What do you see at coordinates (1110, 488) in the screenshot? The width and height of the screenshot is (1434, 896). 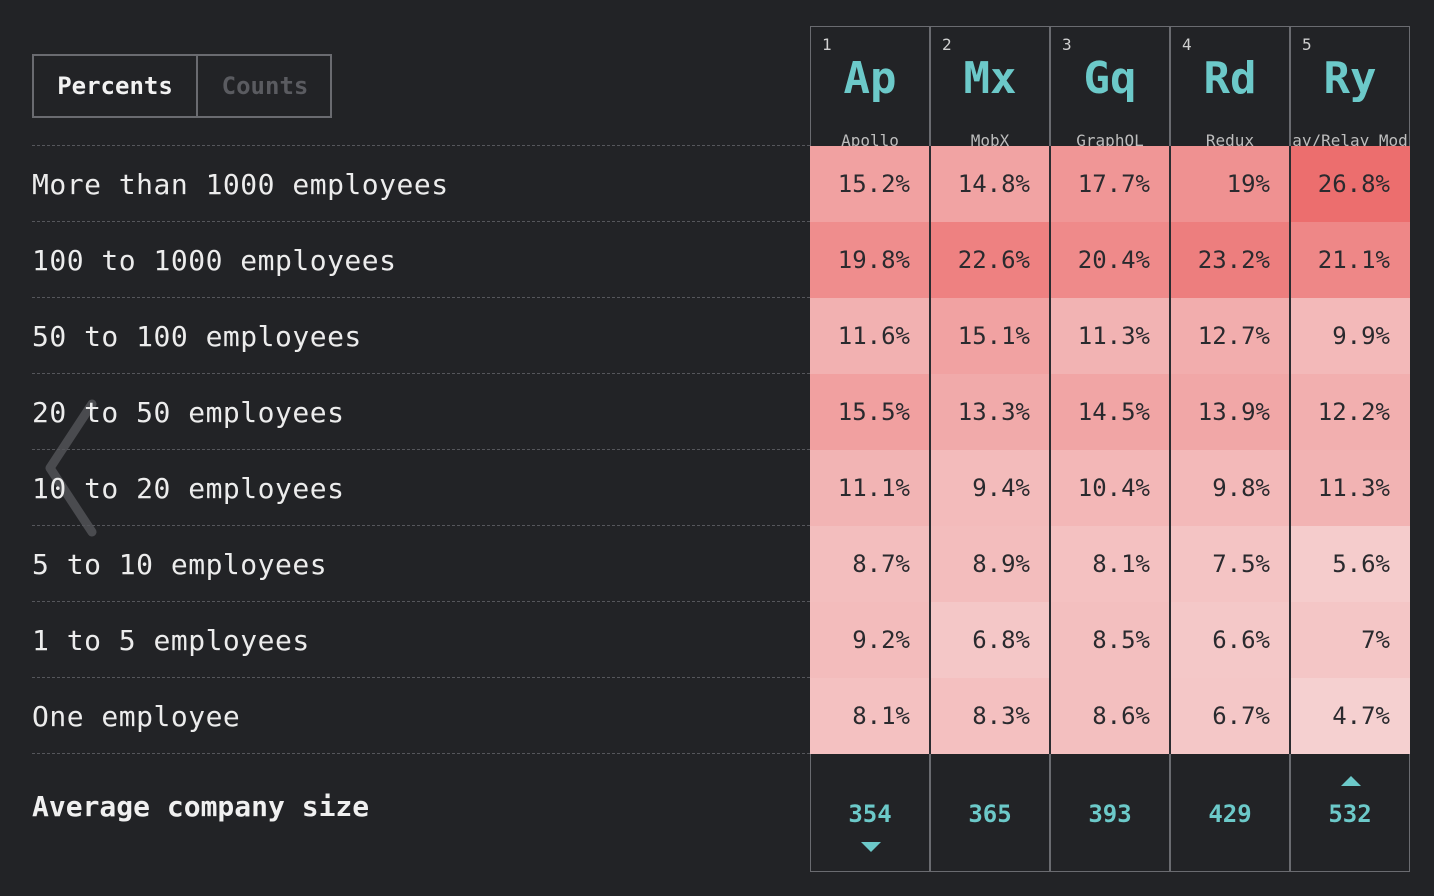 I see `table-cell: 10.4%` at bounding box center [1110, 488].